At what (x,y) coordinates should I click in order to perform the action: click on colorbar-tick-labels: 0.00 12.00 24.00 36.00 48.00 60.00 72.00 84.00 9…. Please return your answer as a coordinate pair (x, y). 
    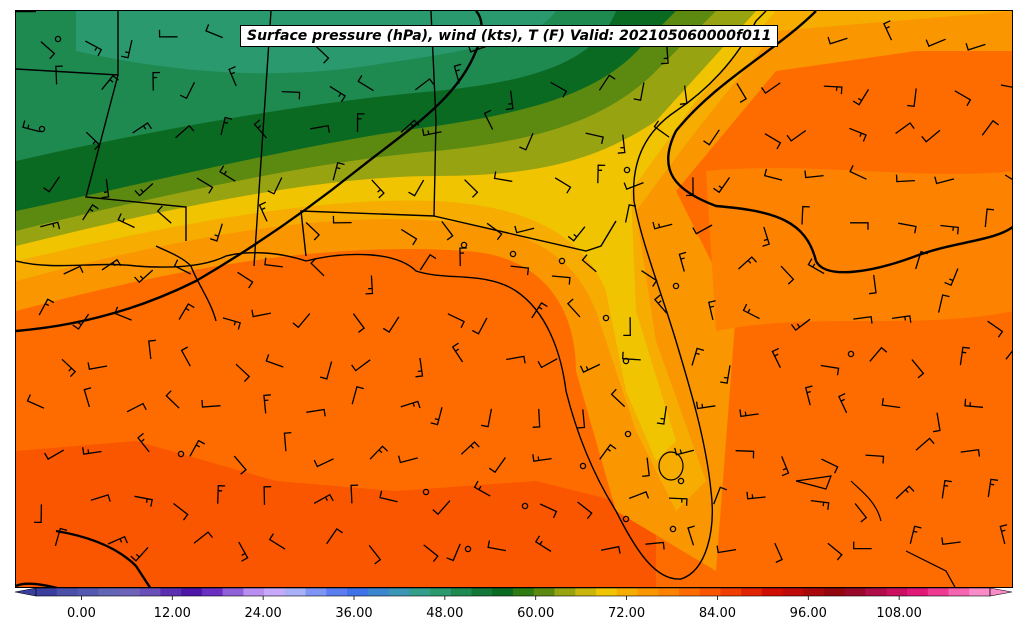
    Looking at the image, I should click on (511, 616).